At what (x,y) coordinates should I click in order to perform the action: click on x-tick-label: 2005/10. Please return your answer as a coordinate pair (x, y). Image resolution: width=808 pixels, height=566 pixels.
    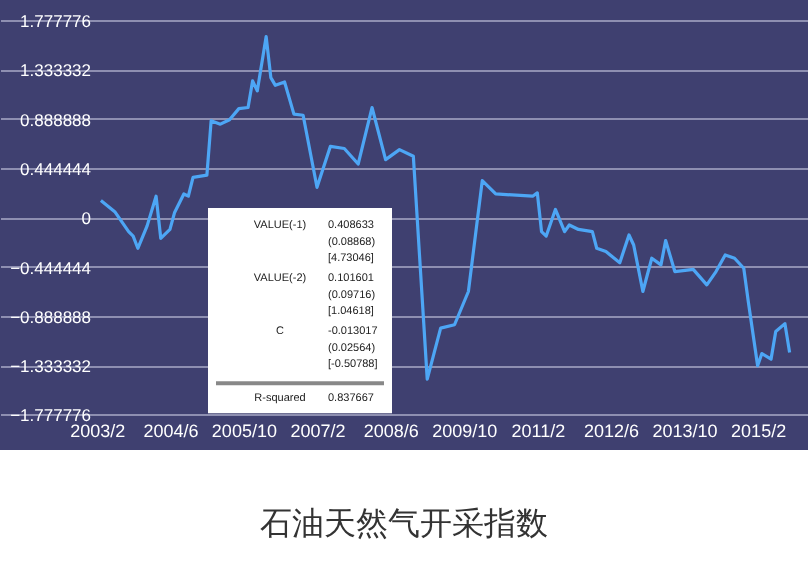
    Looking at the image, I should click on (244, 431).